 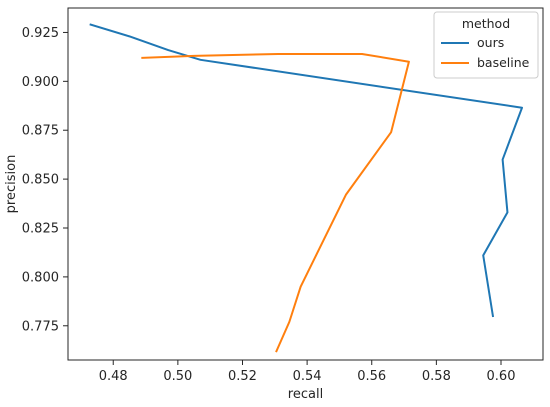 I want to click on x-axis-ticks: 0.48 0.50 0.52 0.54 0.56 0.58 0.60, so click(x=307, y=372).